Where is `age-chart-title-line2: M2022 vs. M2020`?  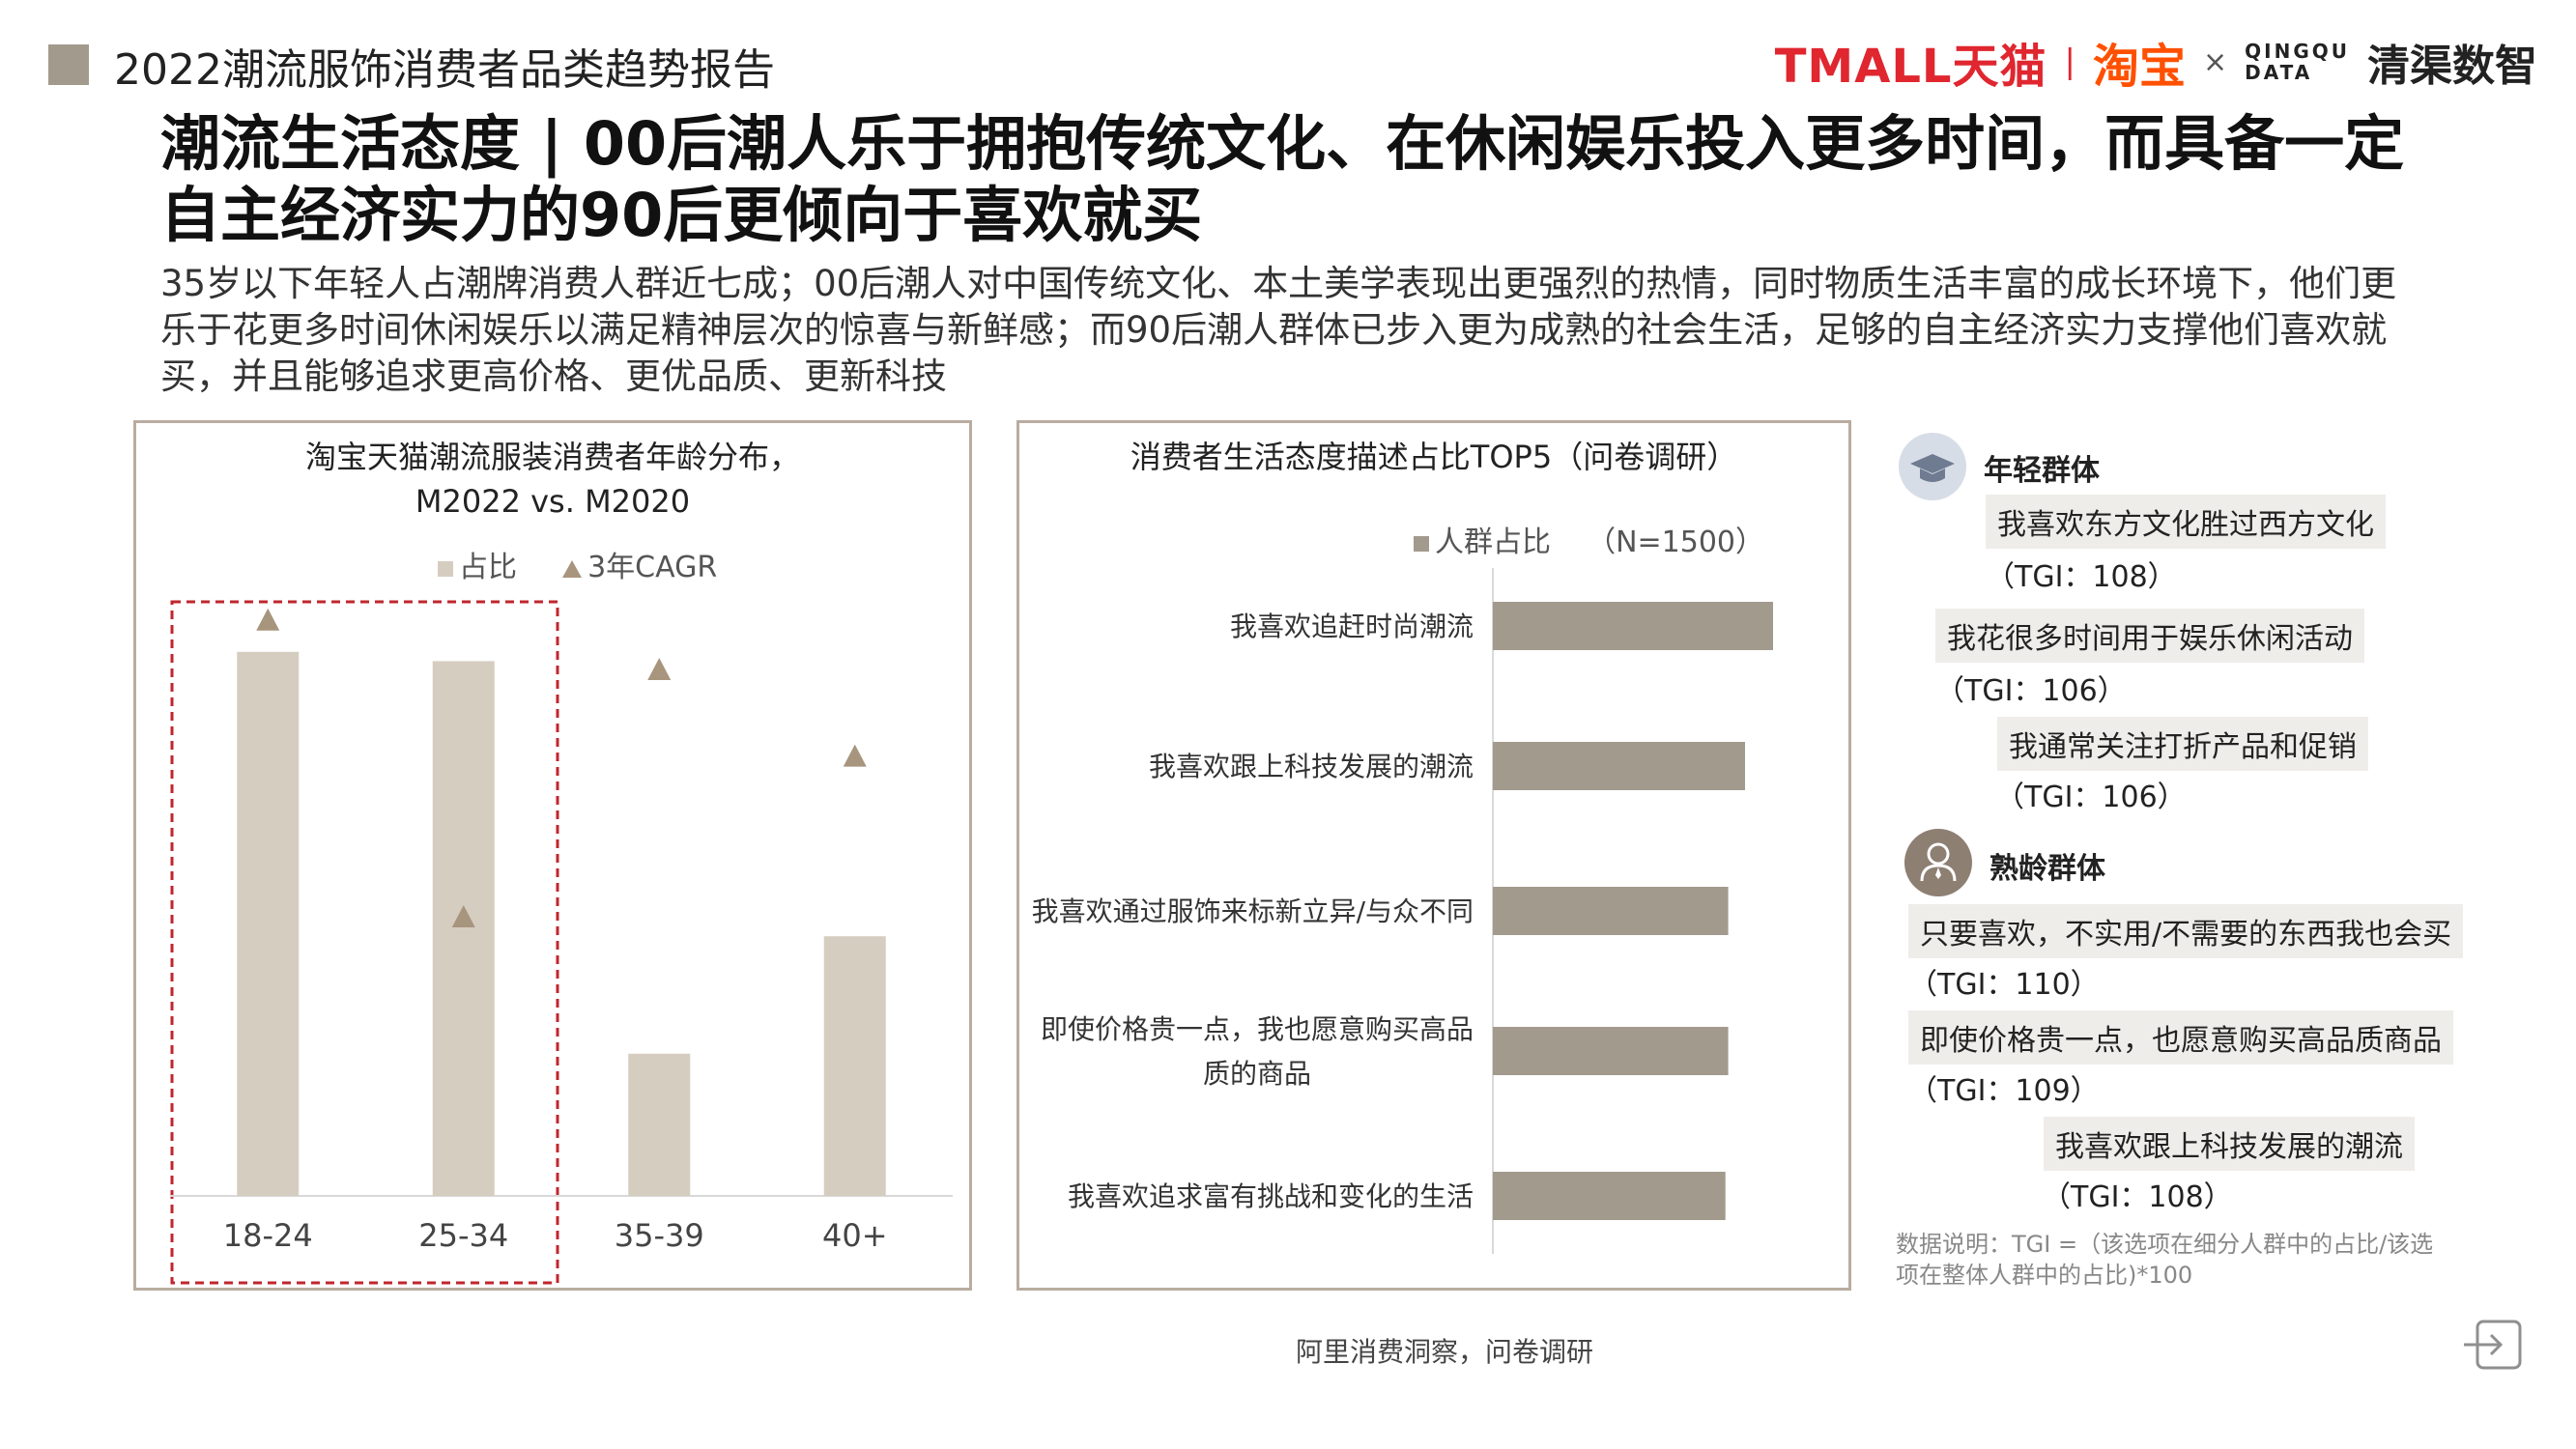
age-chart-title-line2: M2022 vs. M2020 is located at coordinates (553, 502).